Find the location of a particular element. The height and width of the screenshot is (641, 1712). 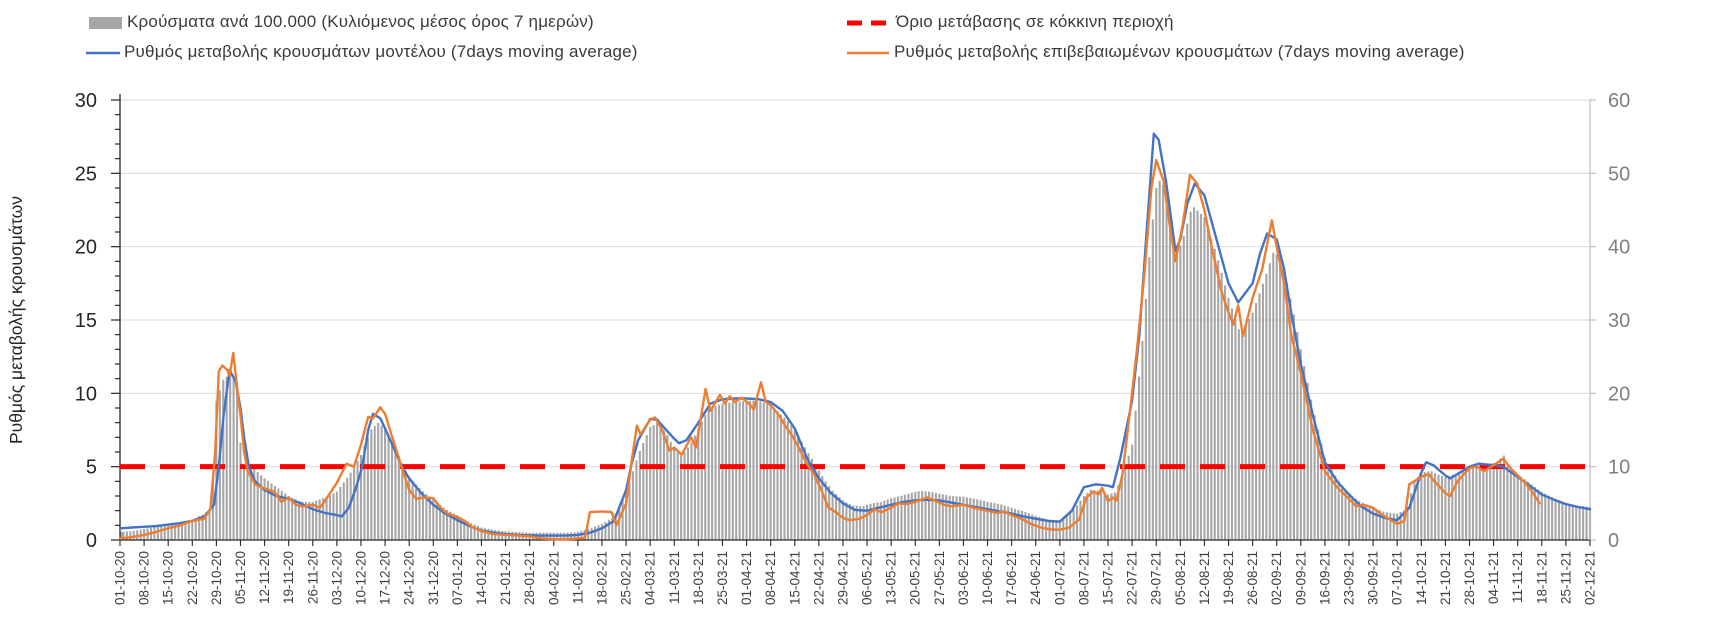

x-axis-label: 15-07-21 is located at coordinates (1108, 578).